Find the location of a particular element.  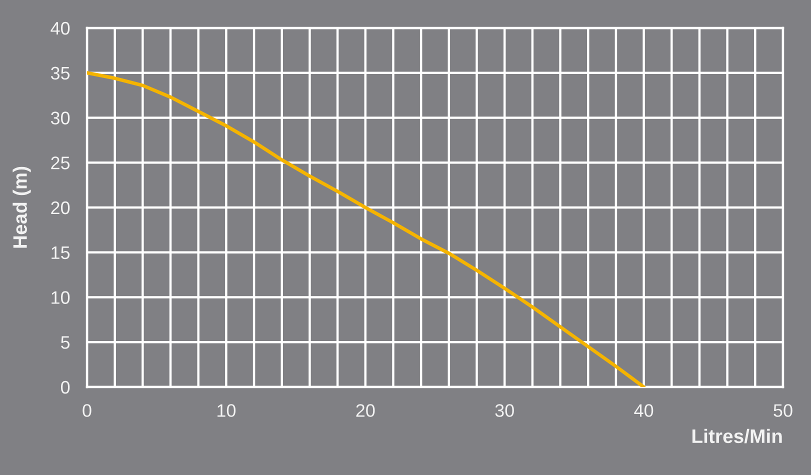

x-tick-label: 0 is located at coordinates (87, 410).